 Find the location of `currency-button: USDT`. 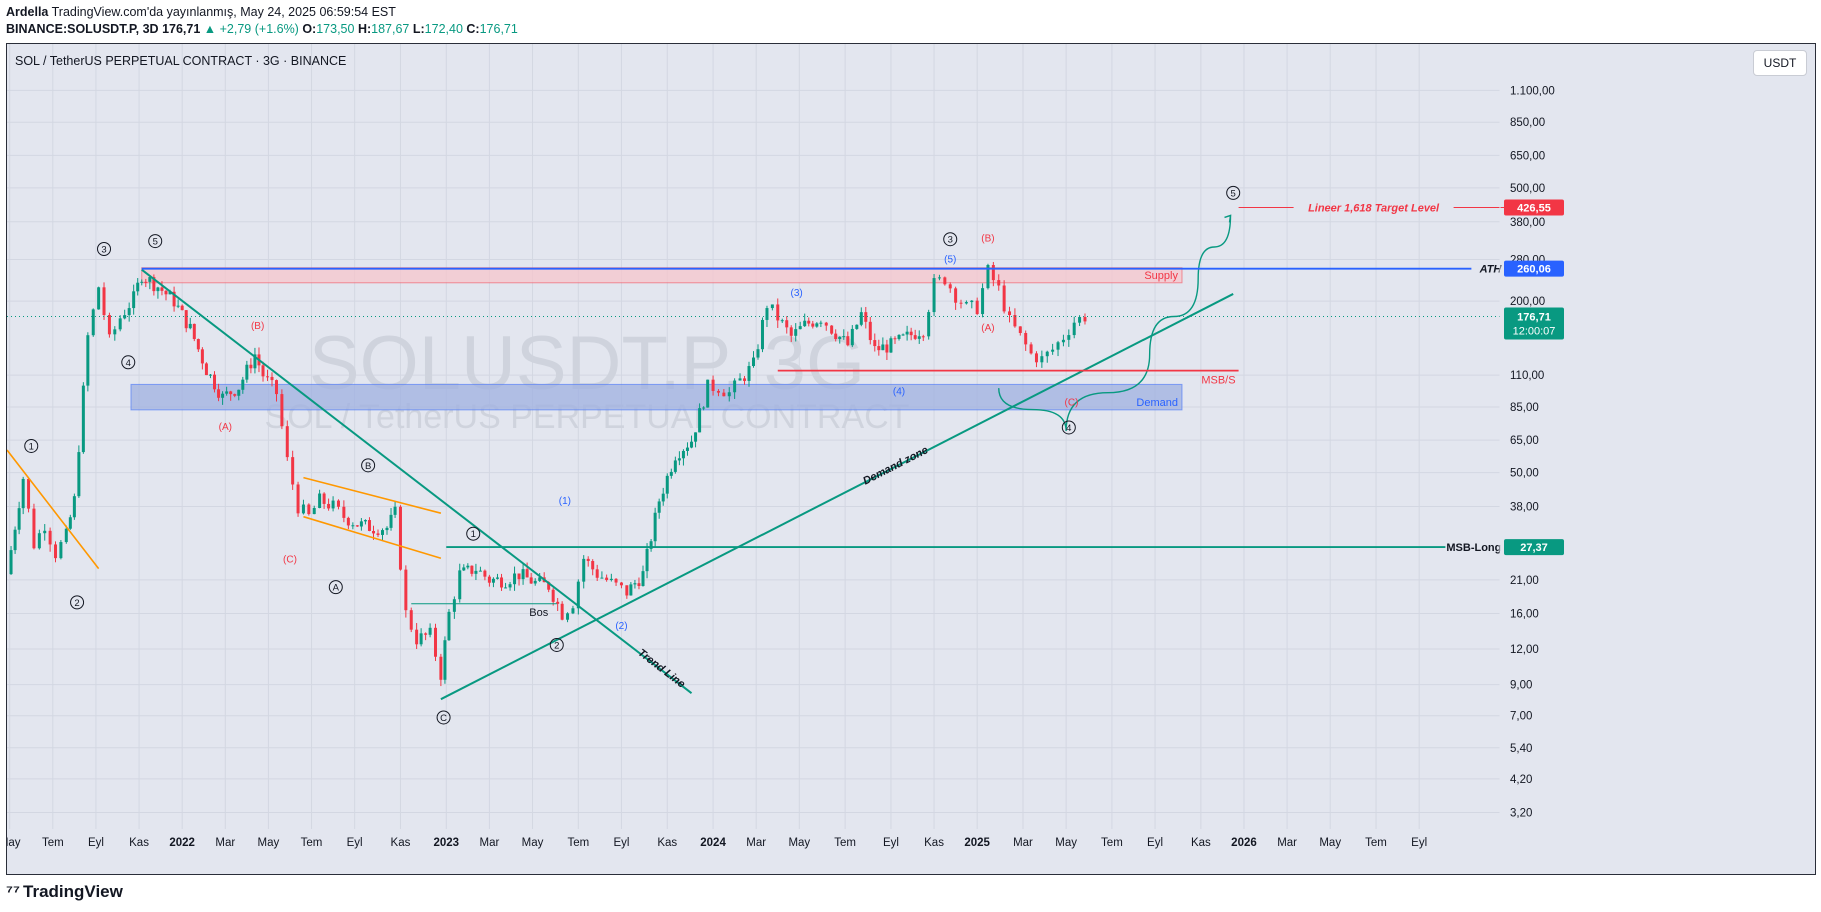

currency-button: USDT is located at coordinates (1780, 63).